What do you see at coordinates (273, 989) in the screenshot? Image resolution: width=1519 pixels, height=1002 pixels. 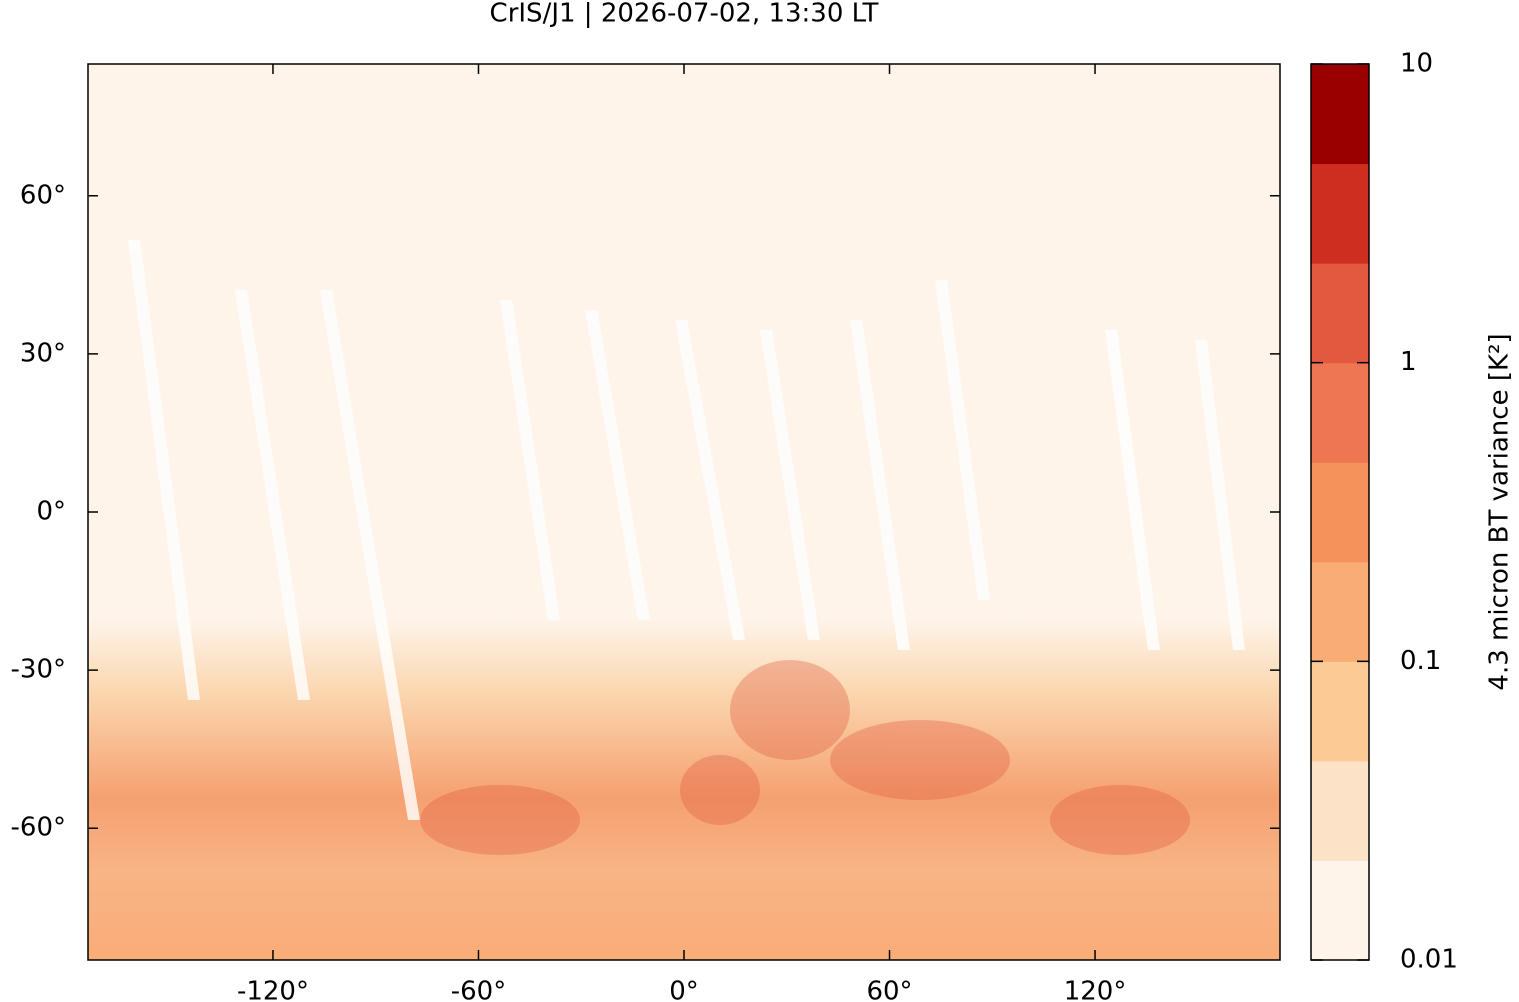 I see `x-tick-label: -120°` at bounding box center [273, 989].